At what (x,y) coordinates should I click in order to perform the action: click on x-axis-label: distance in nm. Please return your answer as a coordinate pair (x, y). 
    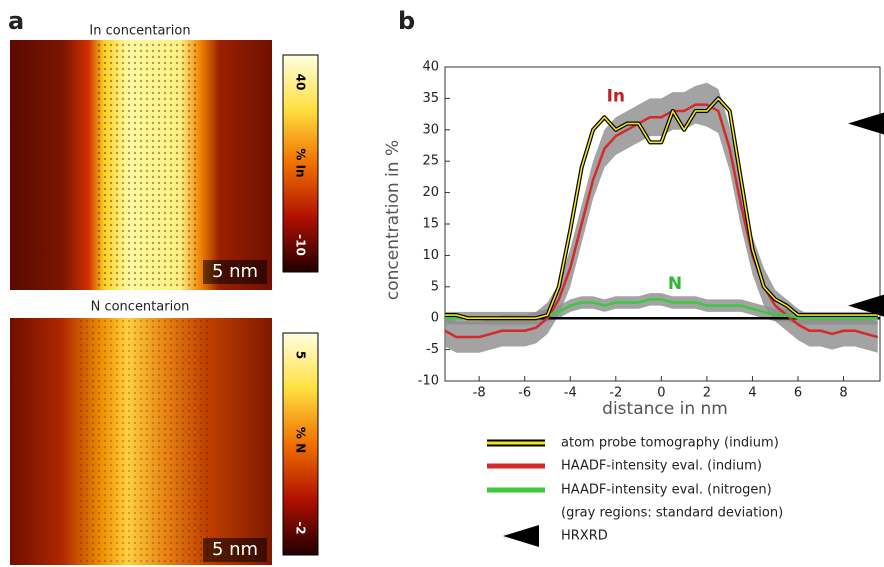
    Looking at the image, I should click on (665, 409).